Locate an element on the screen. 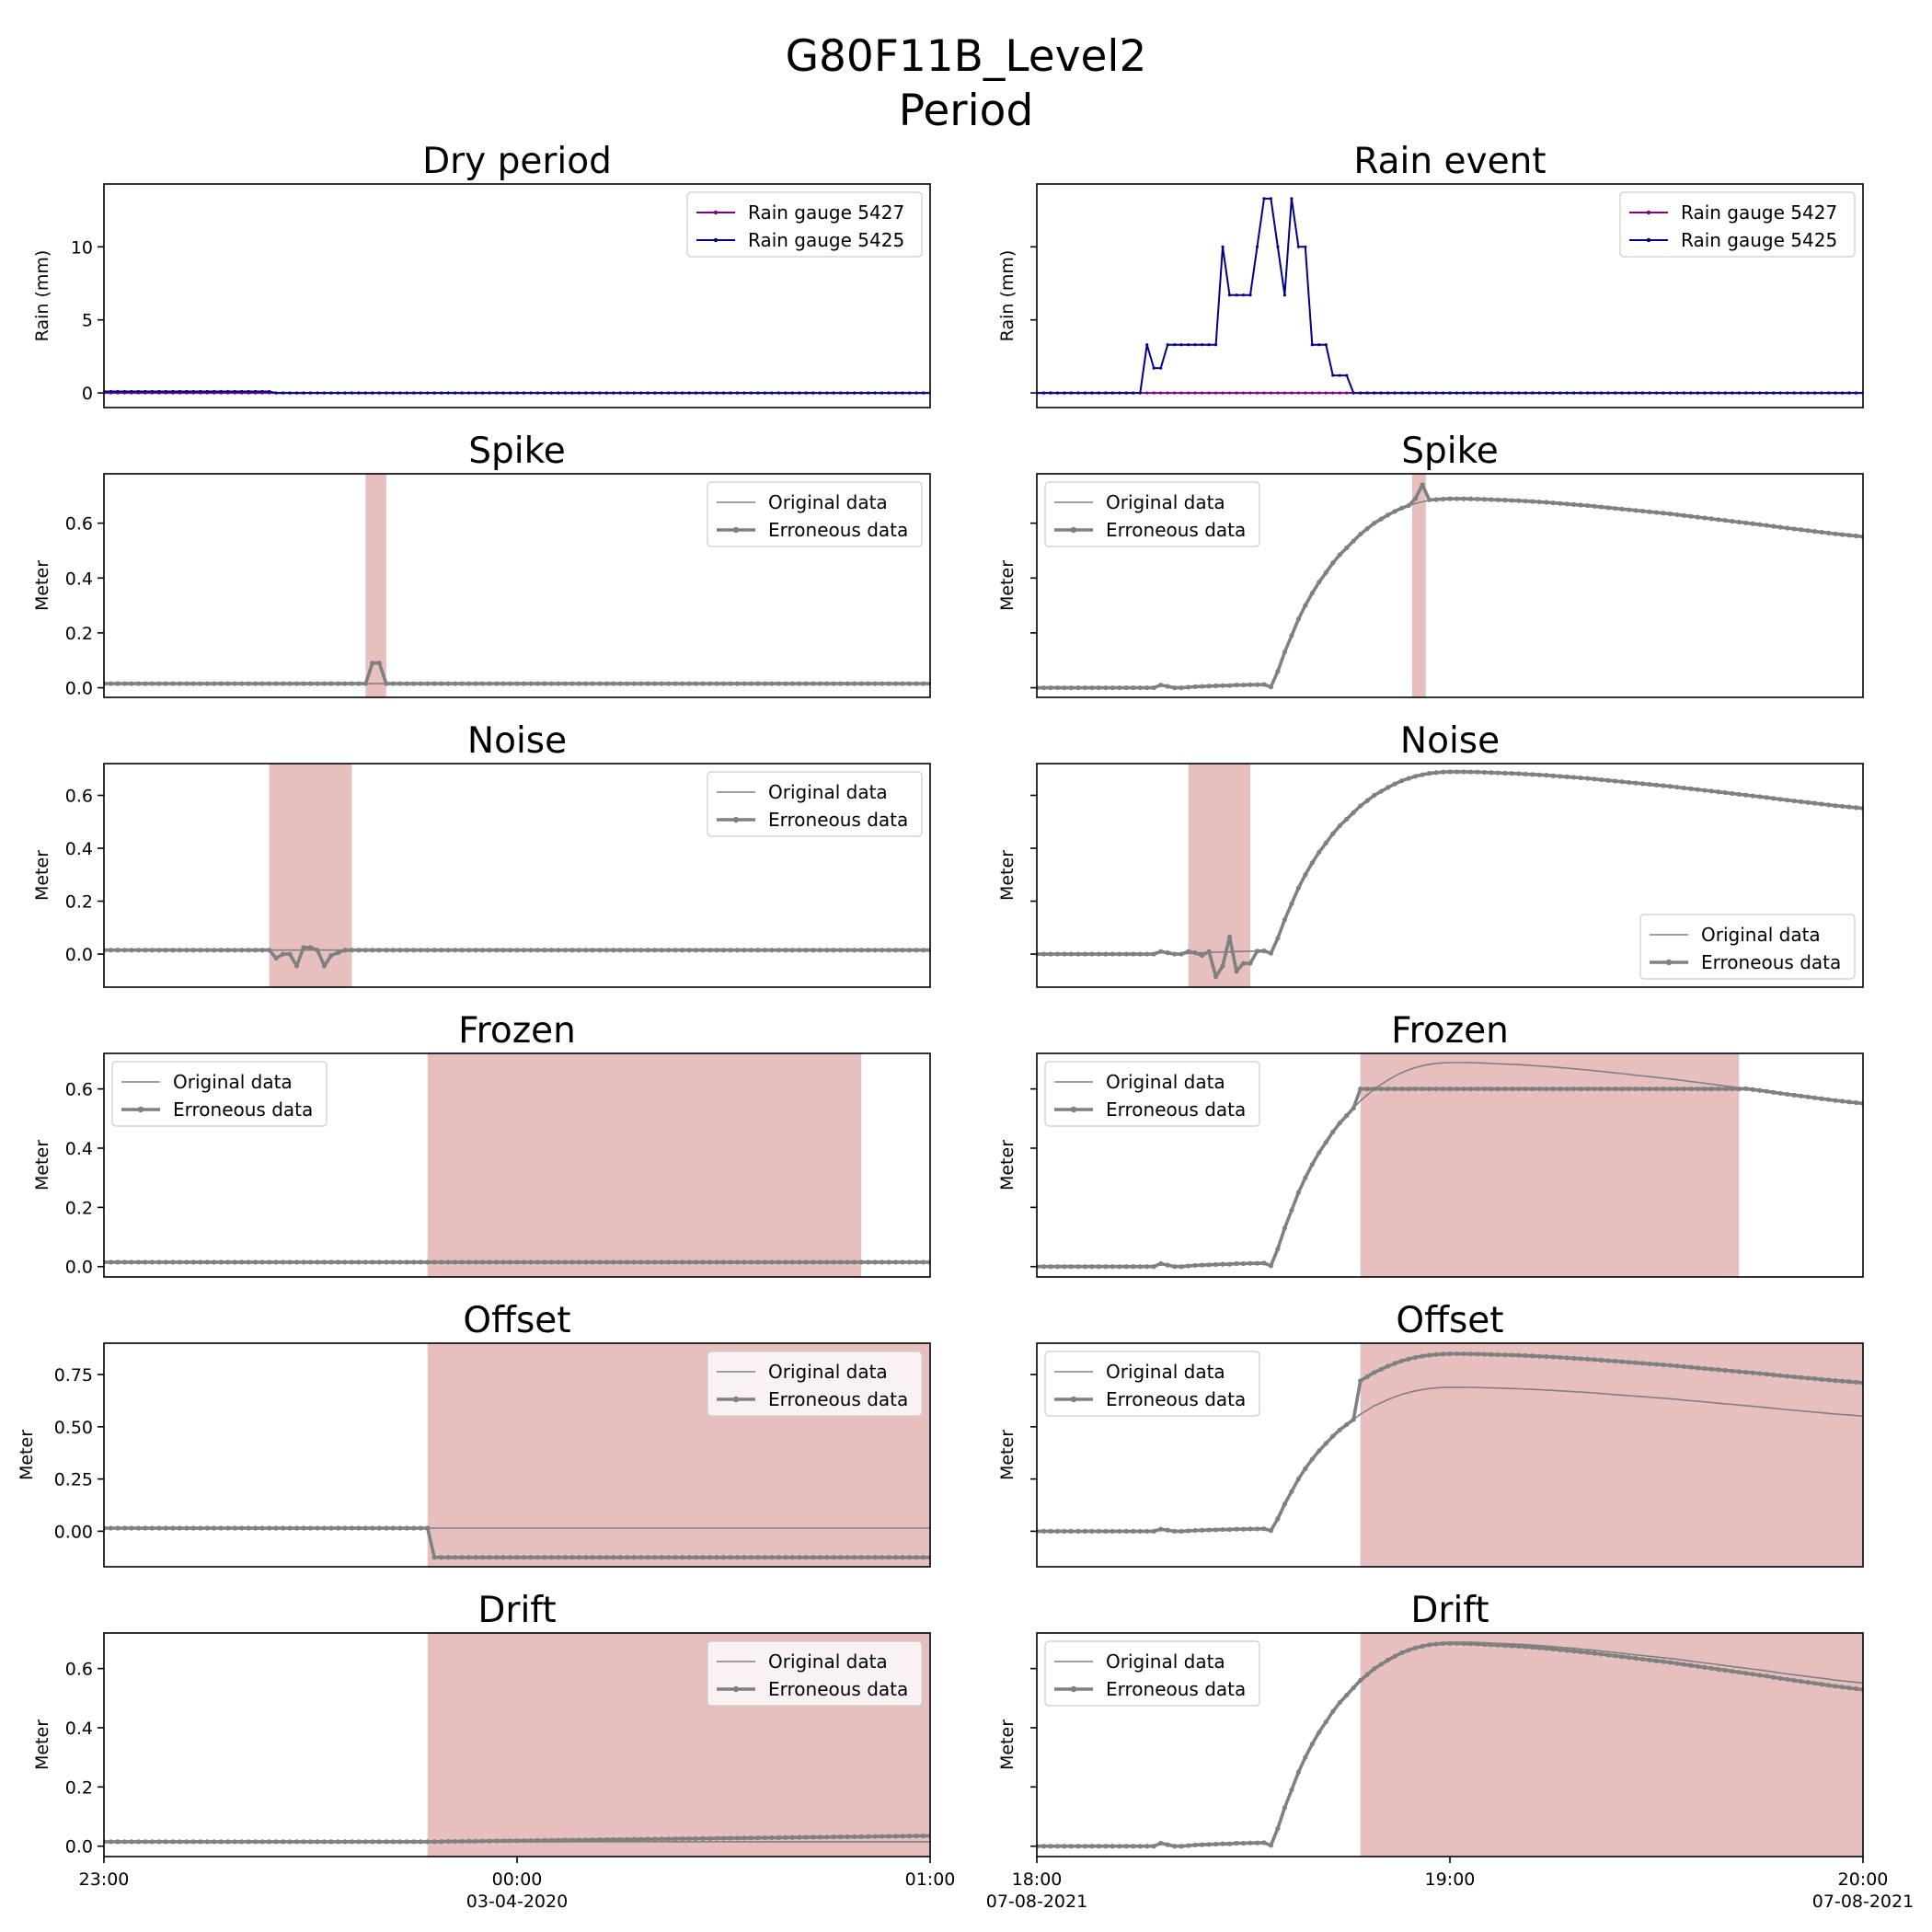 The image size is (1932, 1932). y-tick-label: 0.6 is located at coordinates (79, 797).